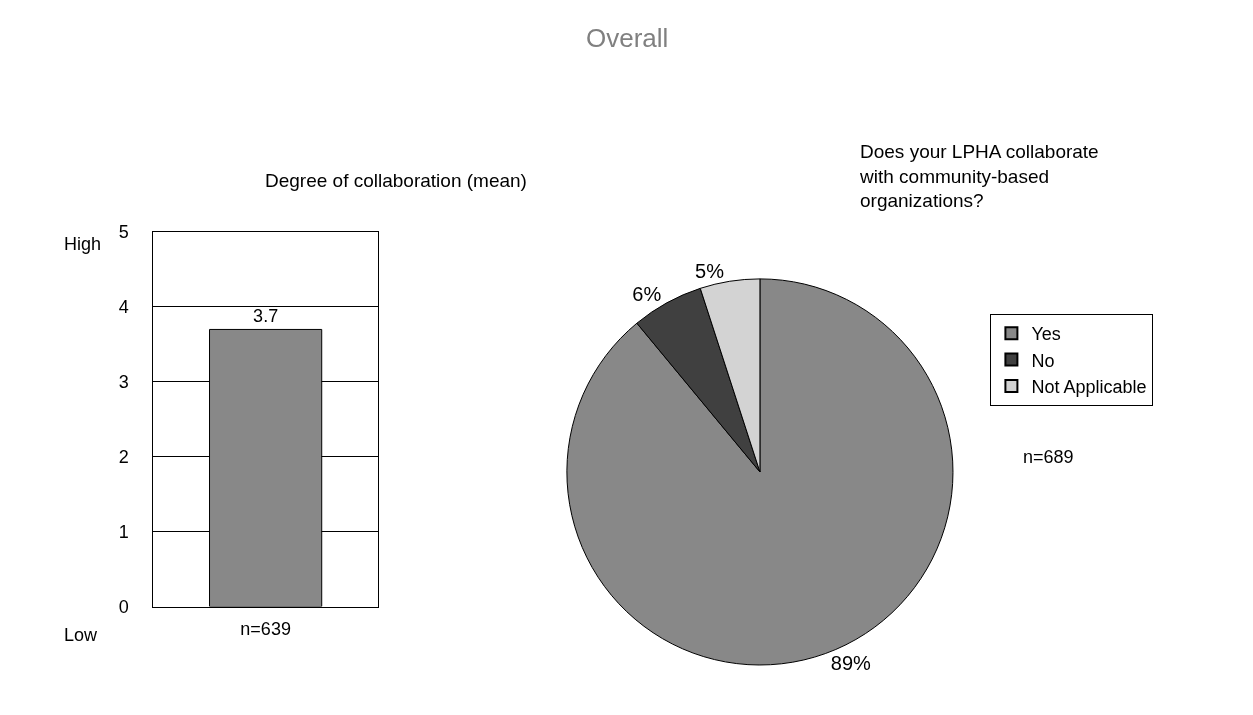  I want to click on chart-title: Does your LPHA collaborate with community-based organizations?, so click(979, 176).